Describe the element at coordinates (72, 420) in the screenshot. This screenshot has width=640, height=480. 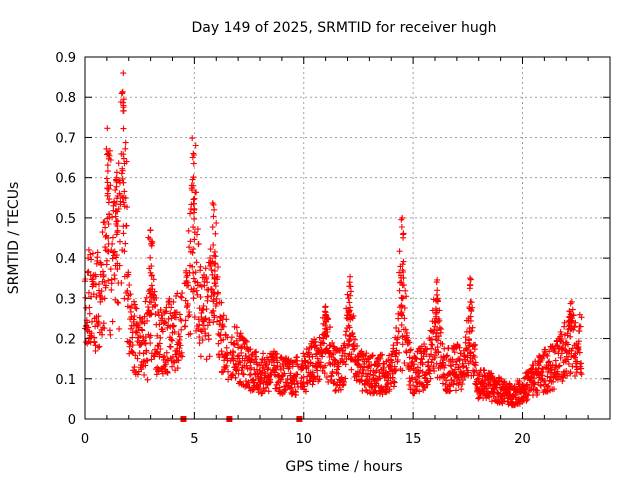
I see `y-tick-label: 0` at that location.